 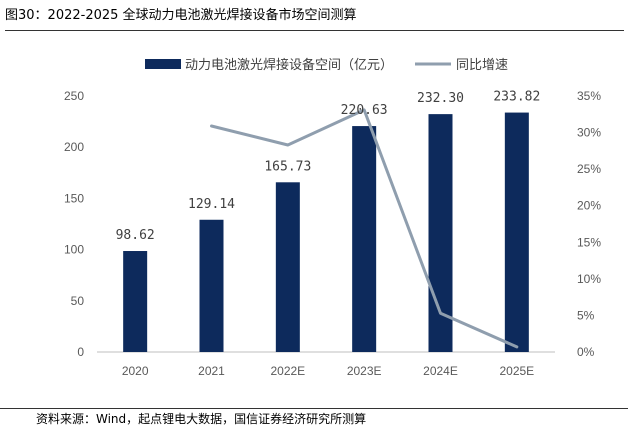 I want to click on x-tick-label: 2020, so click(x=135, y=371).